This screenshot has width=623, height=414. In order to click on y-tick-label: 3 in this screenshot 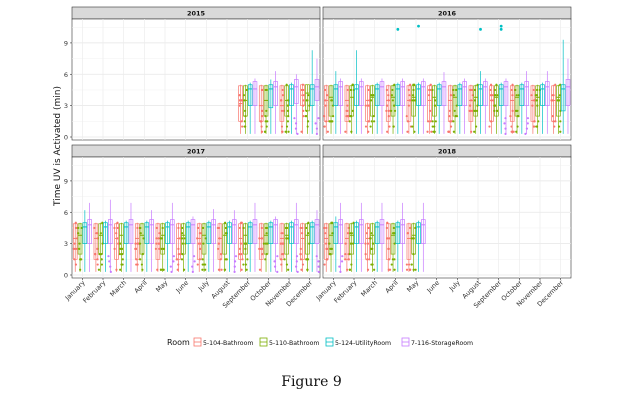, I will do `click(66, 244)`.